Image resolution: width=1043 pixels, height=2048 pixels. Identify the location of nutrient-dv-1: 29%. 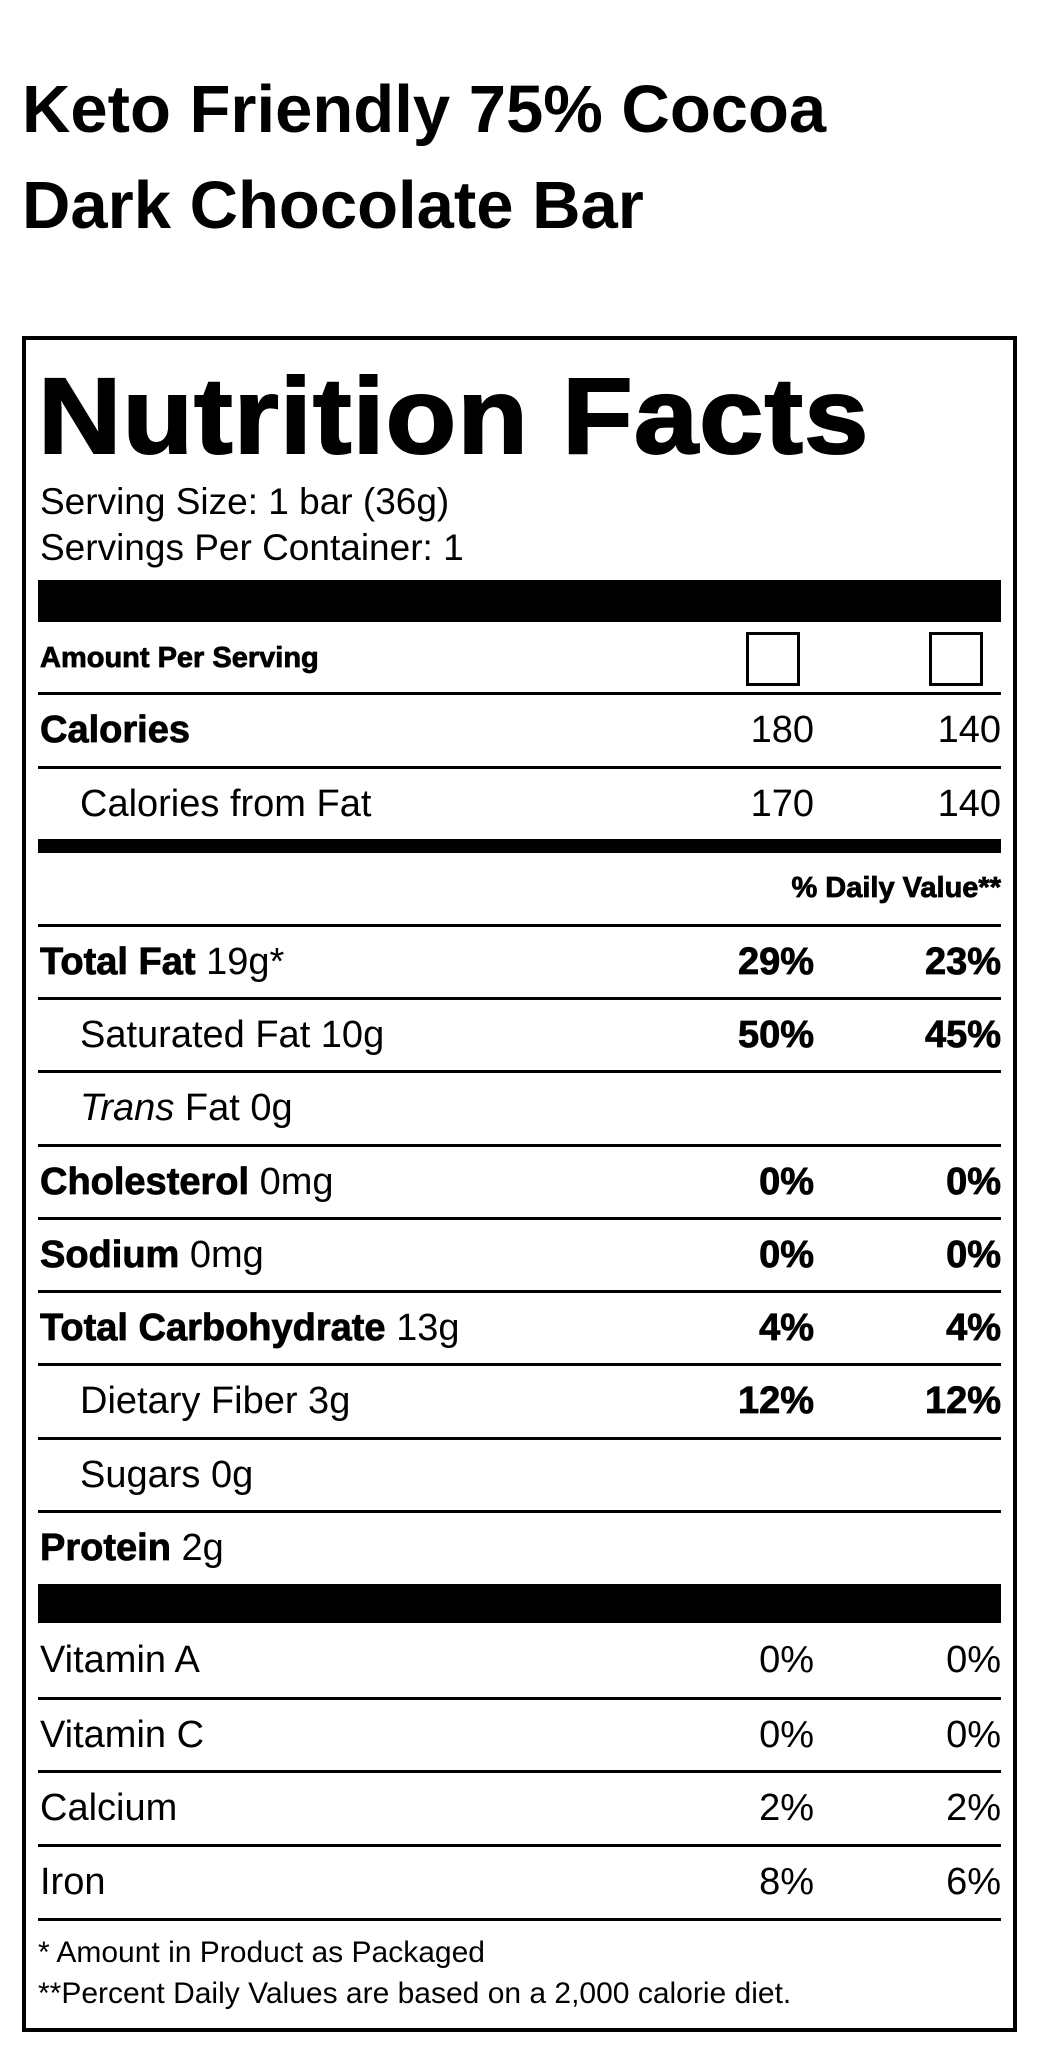
(776, 961).